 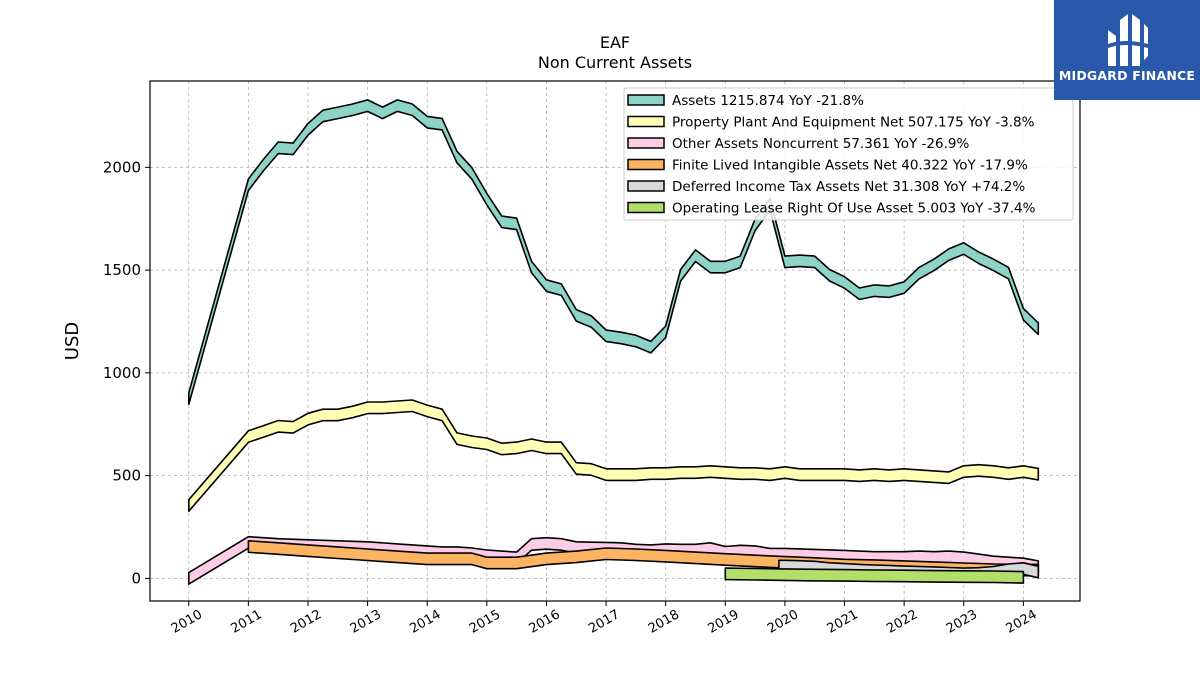 What do you see at coordinates (122, 270) in the screenshot?
I see `y-tick-label: 1500` at bounding box center [122, 270].